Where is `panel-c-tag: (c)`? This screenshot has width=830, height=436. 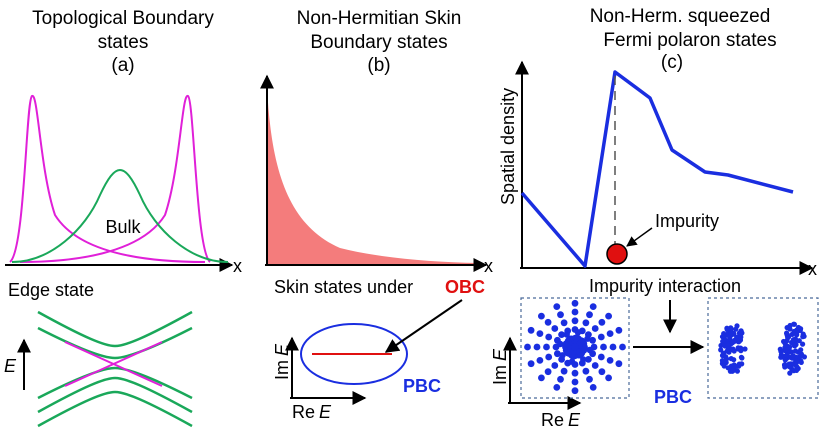
panel-c-tag: (c) is located at coordinates (672, 62).